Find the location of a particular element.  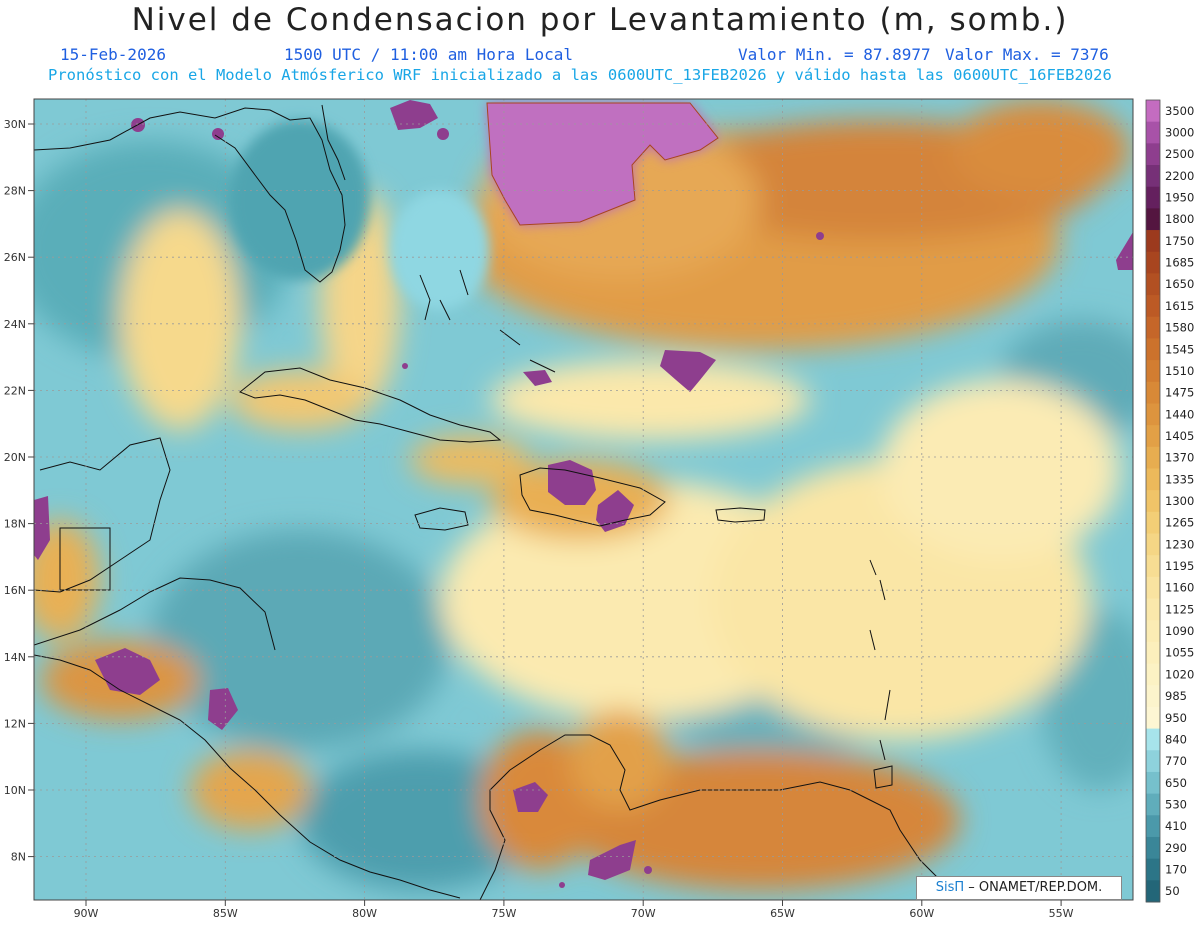

lon-label: 90W is located at coordinates (86, 913).